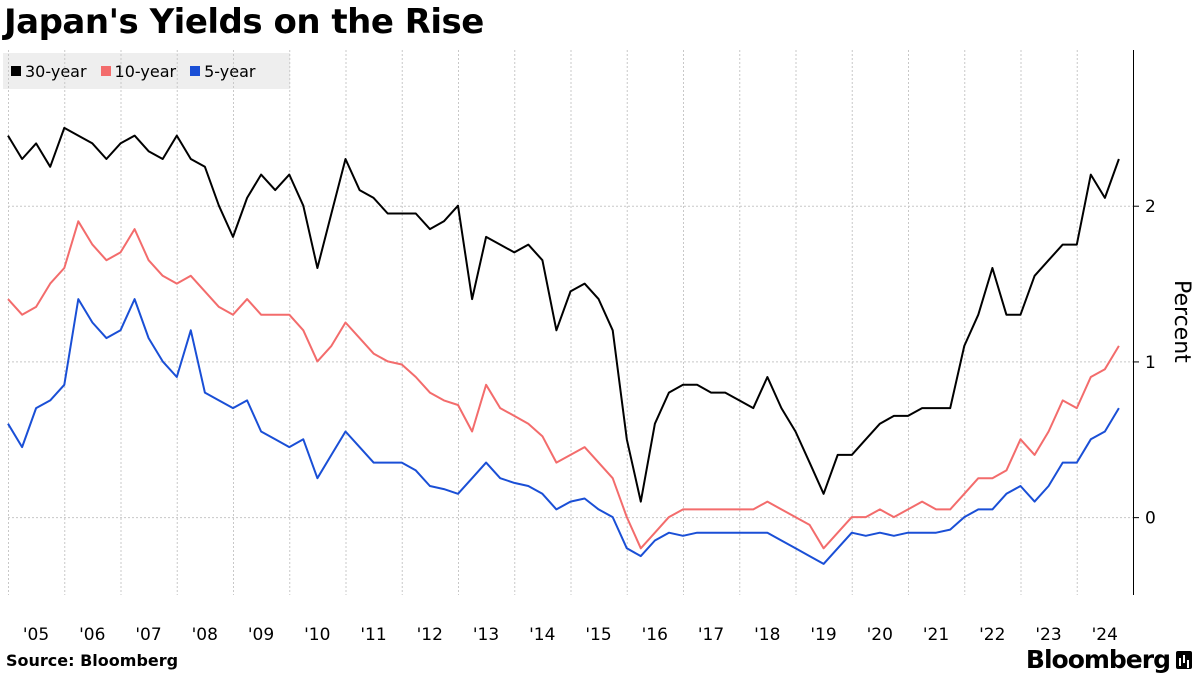  I want to click on legend-item-10-year: 10-year, so click(138, 71).